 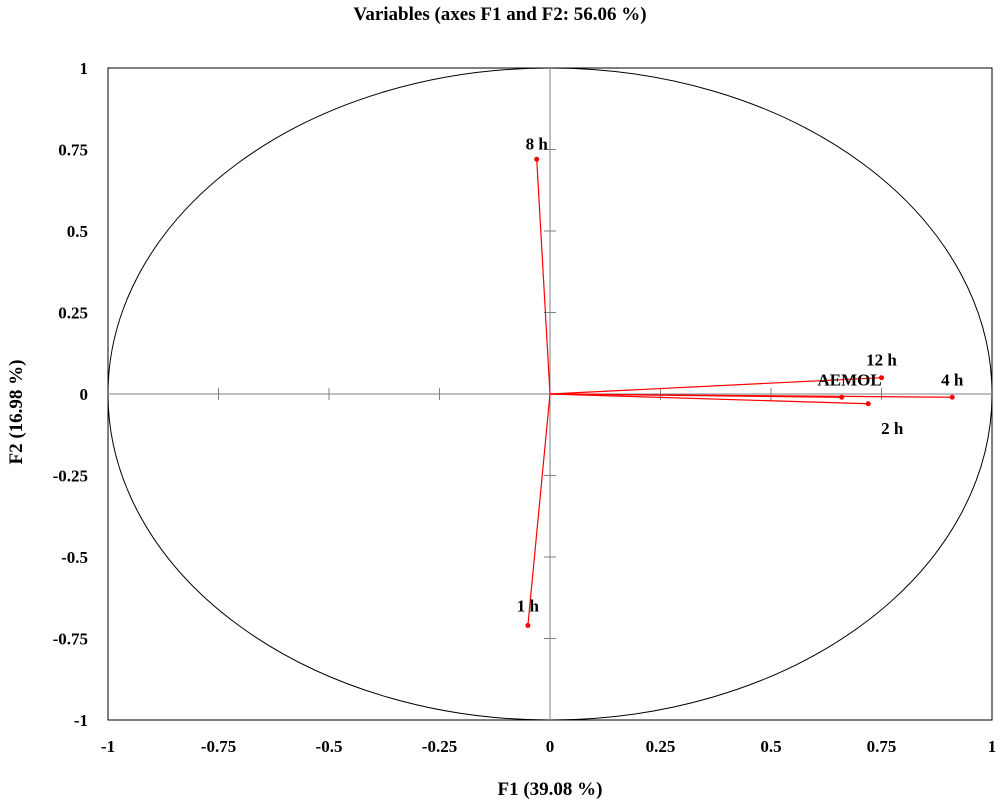 I want to click on point-label-1h: 1 h, so click(x=528, y=605).